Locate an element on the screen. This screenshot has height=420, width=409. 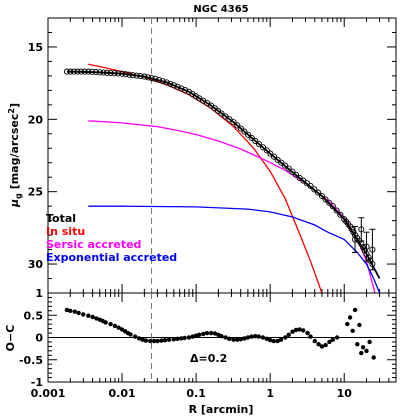
legend-in-situ: In situ is located at coordinates (65, 231).